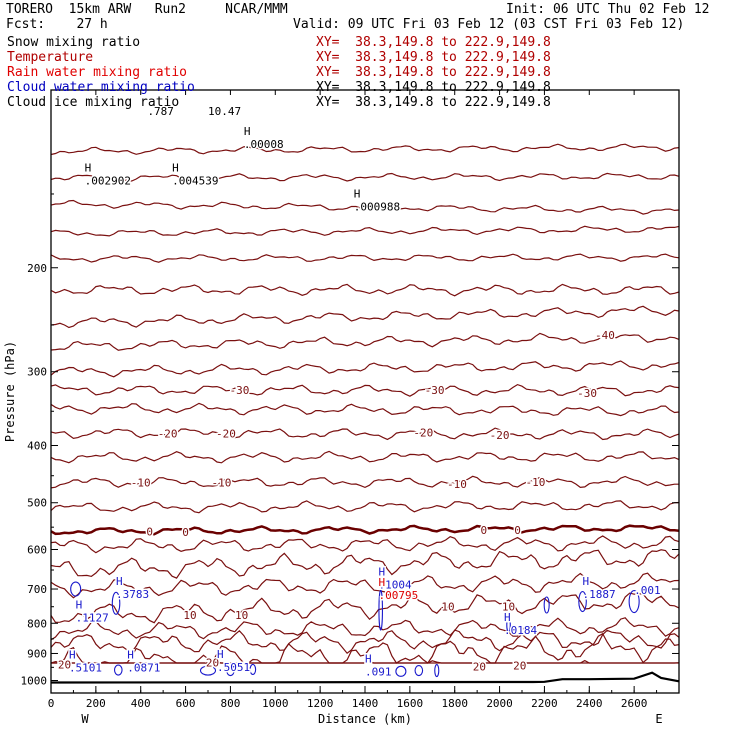 The height and width of the screenshot is (740, 740). Describe the element at coordinates (634, 703) in the screenshot. I see `x-tick-label: 2600` at that location.